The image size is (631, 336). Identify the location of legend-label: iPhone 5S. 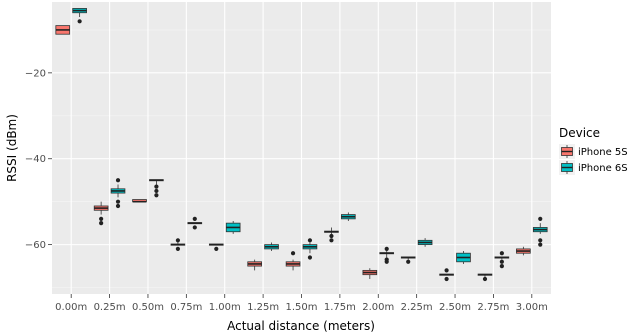
(603, 152).